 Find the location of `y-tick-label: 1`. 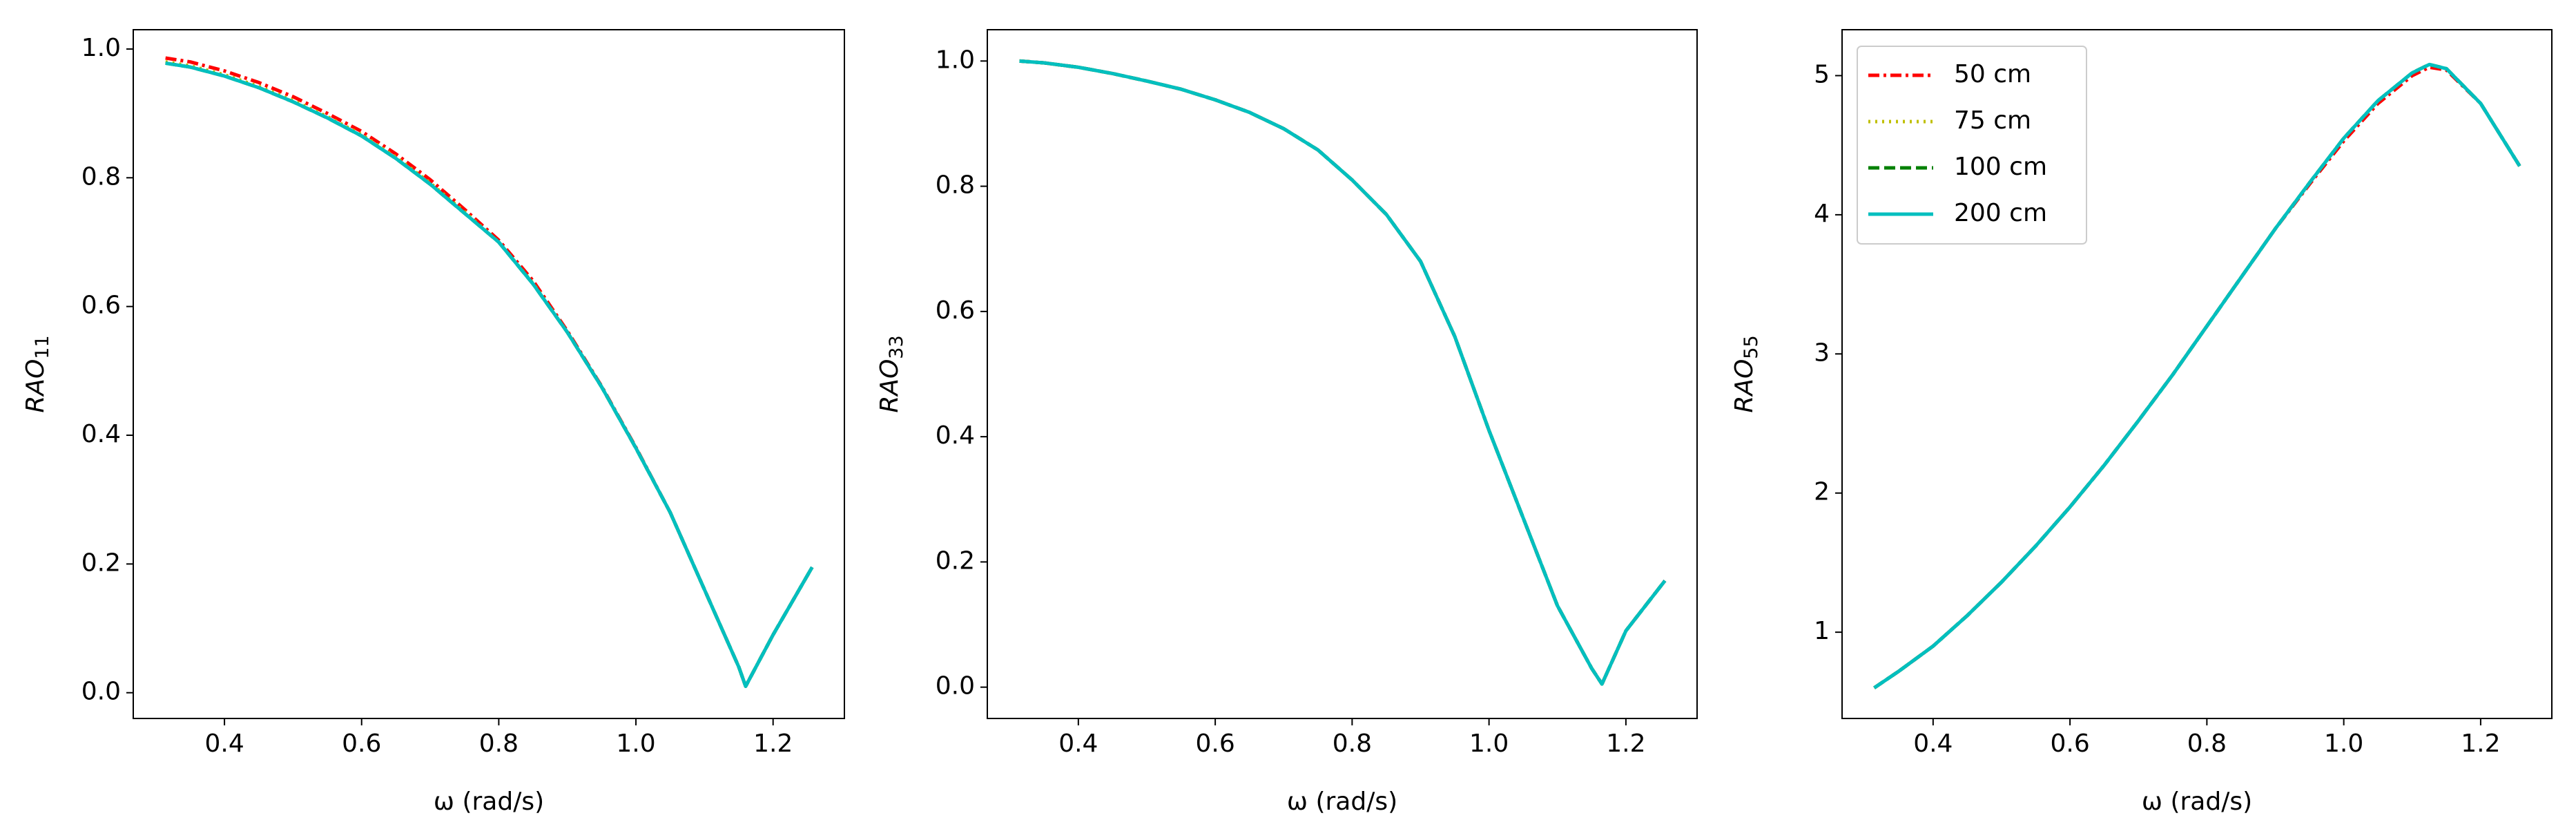

y-tick-label: 1 is located at coordinates (1822, 631).